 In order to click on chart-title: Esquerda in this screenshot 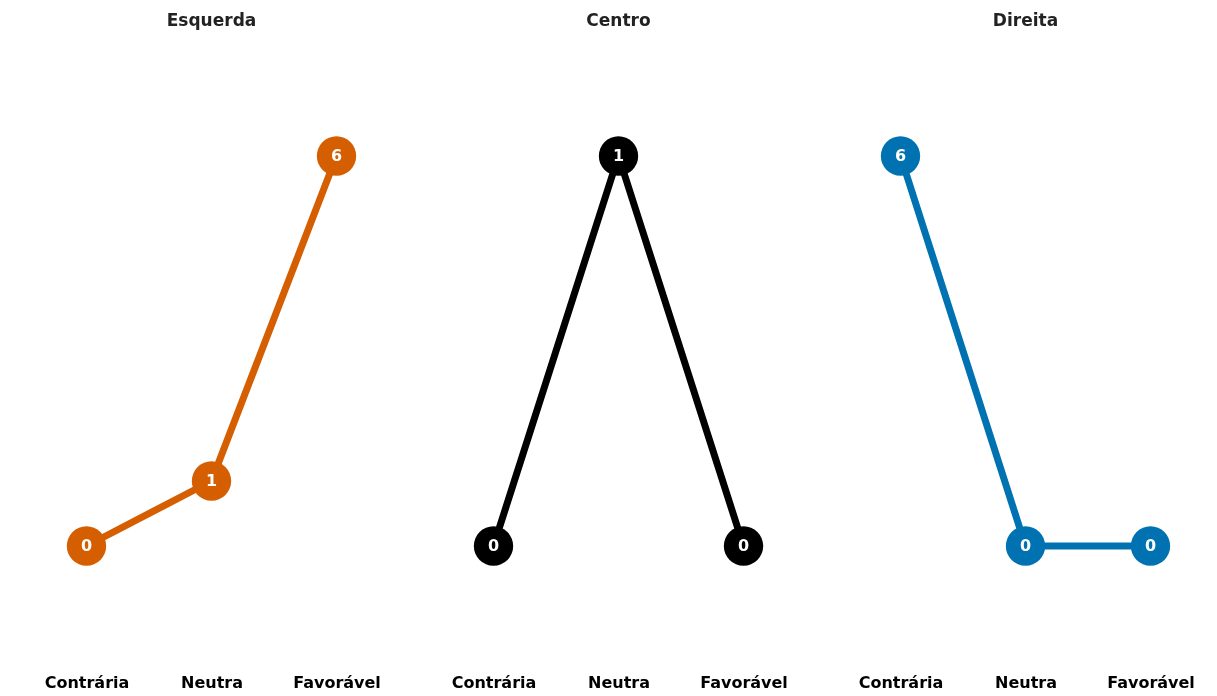, I will do `click(211, 20)`.